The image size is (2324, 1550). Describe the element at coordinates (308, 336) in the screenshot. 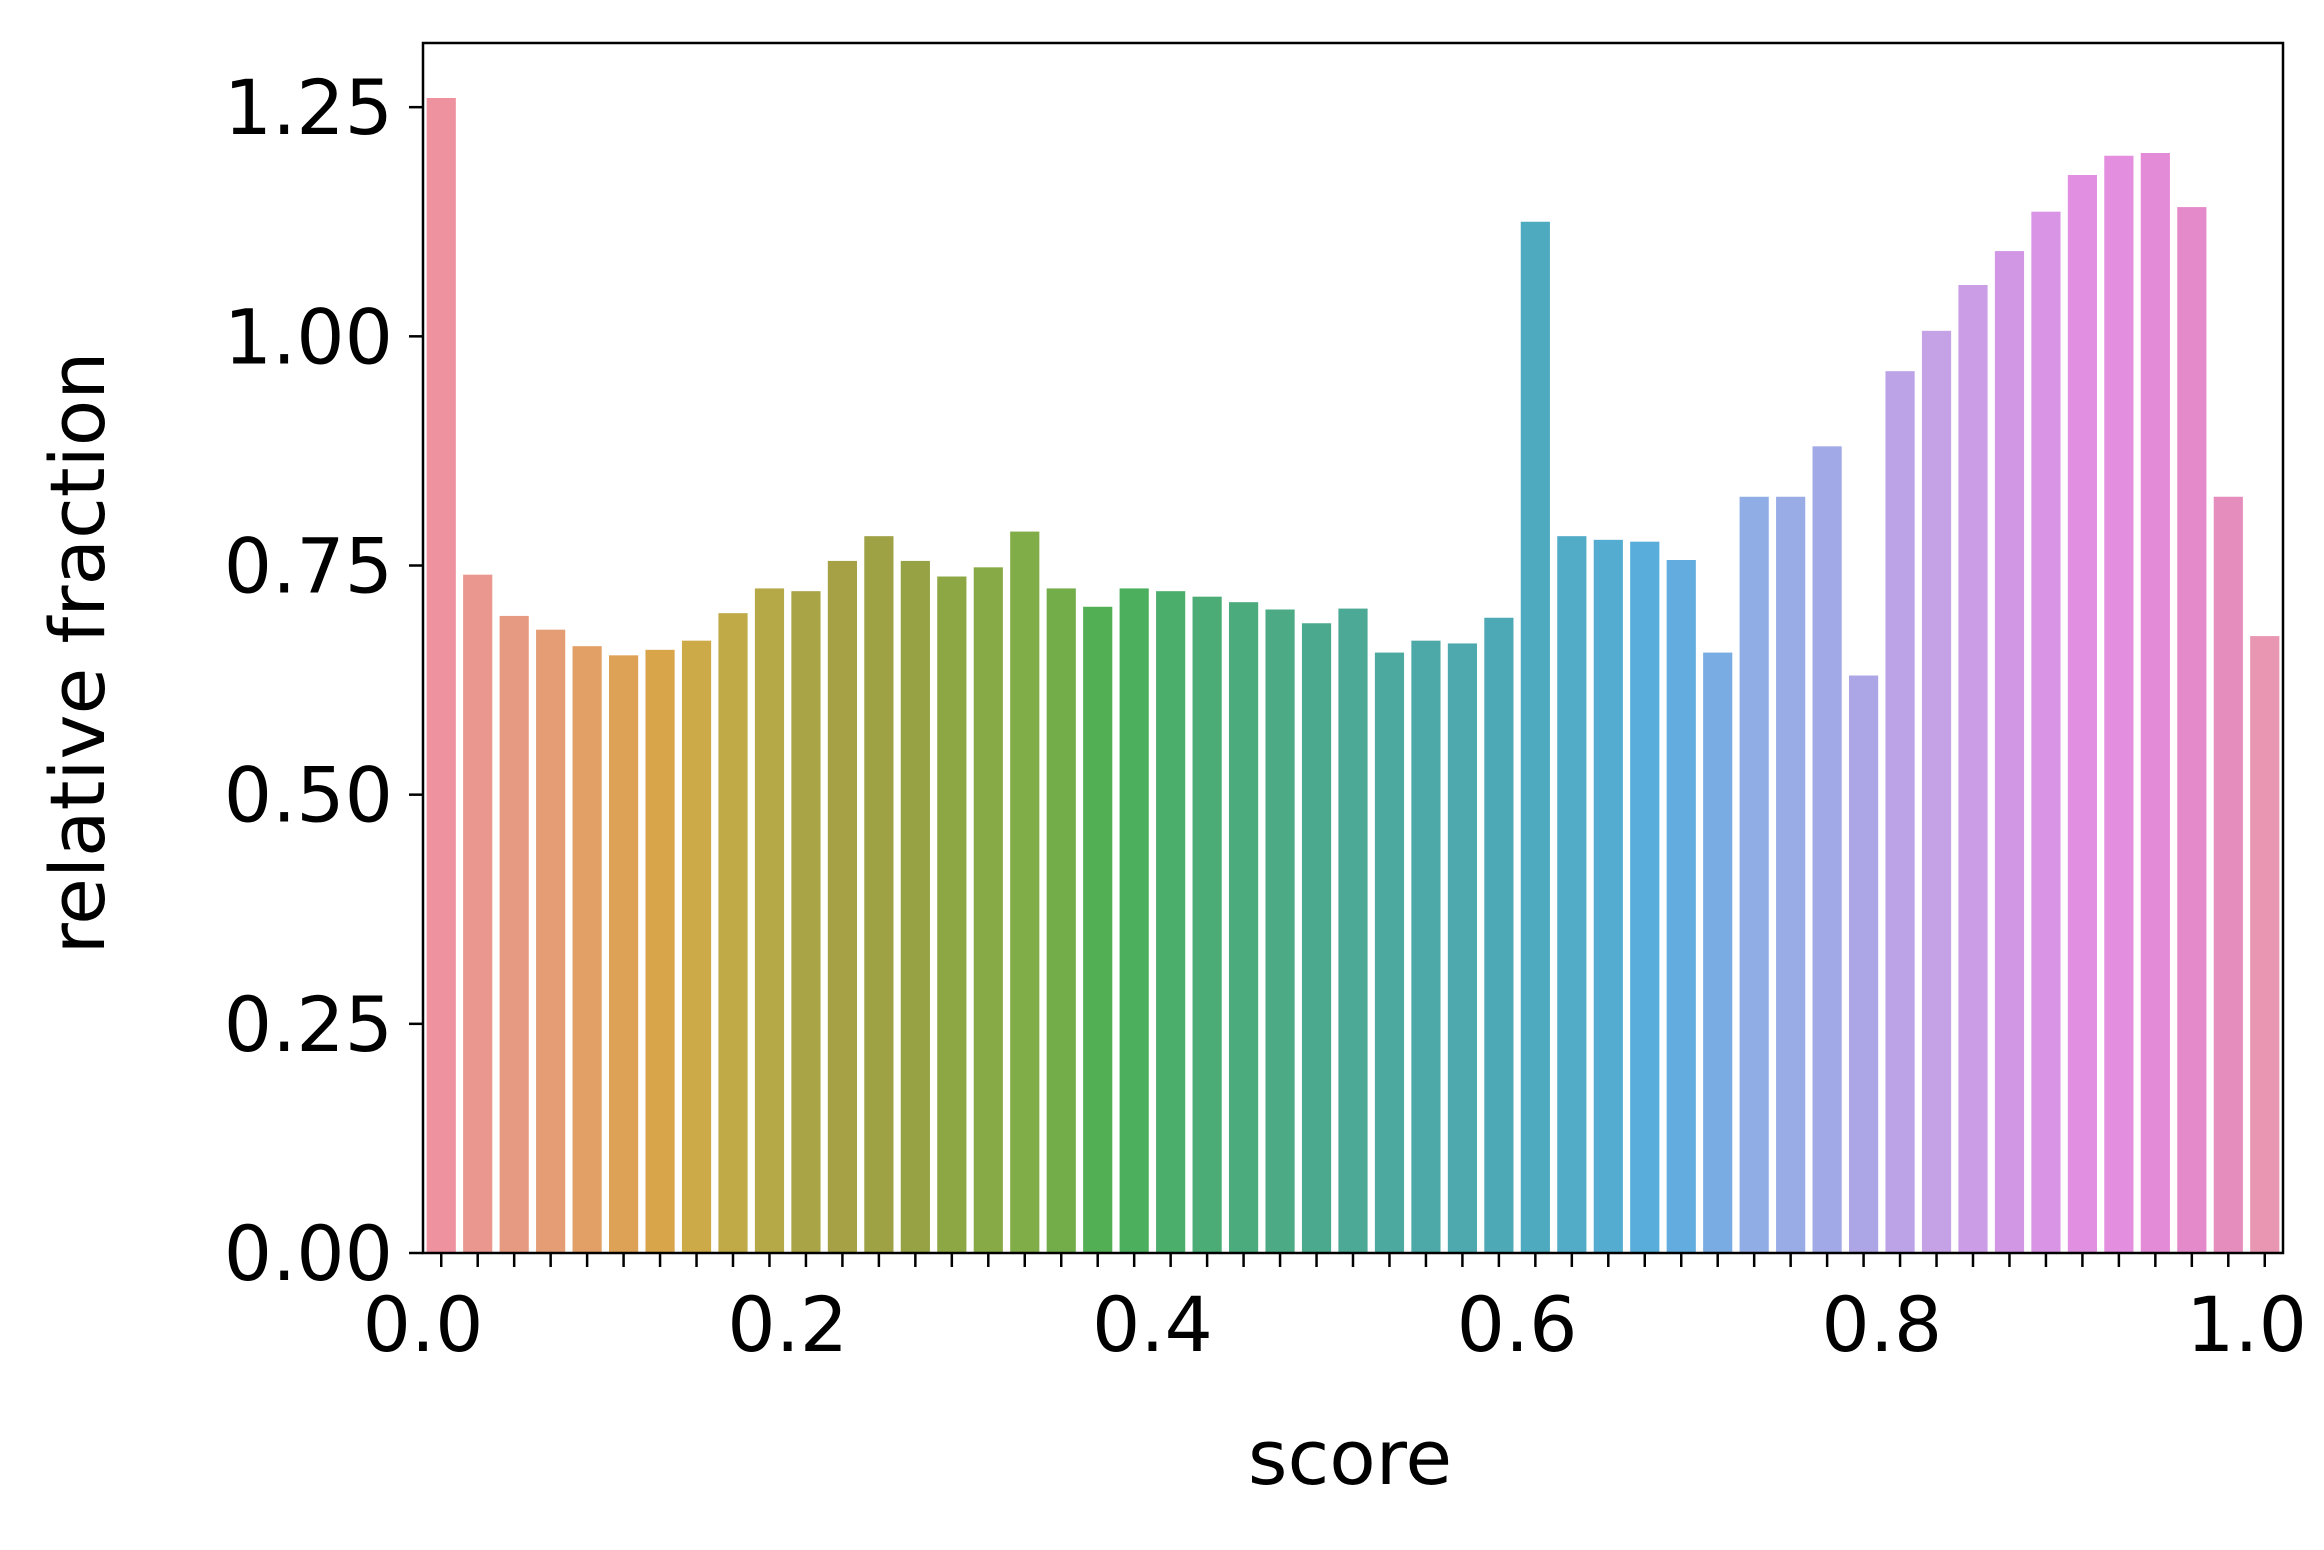

I see `y-tick-label: 1.00` at that location.